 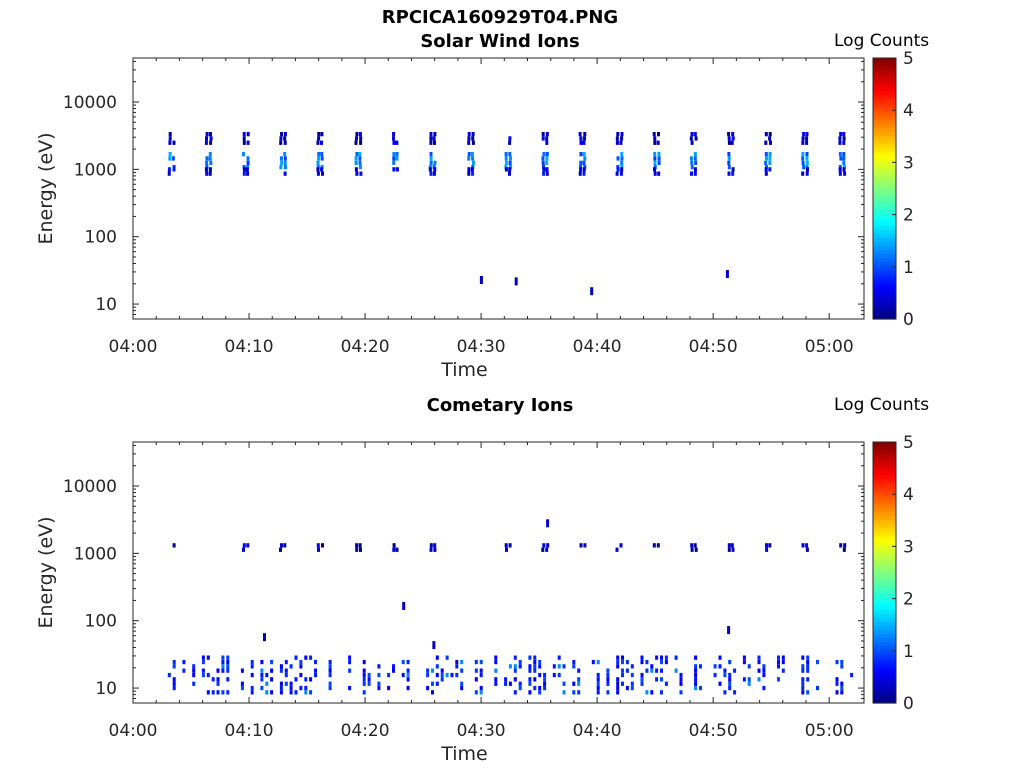 What do you see at coordinates (106, 305) in the screenshot?
I see `y-tick-label: 10` at bounding box center [106, 305].